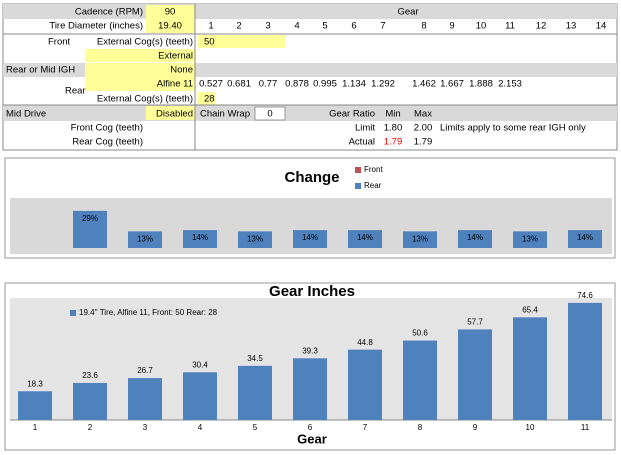 The height and width of the screenshot is (455, 621). I want to click on data-label: 57.7, so click(475, 322).